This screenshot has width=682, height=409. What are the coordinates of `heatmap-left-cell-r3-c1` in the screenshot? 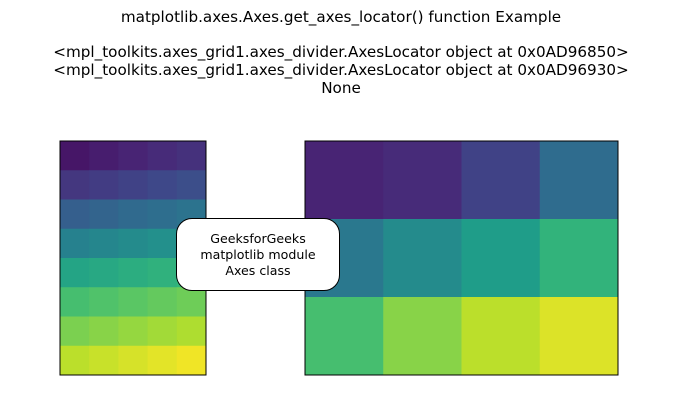 It's located at (104, 243).